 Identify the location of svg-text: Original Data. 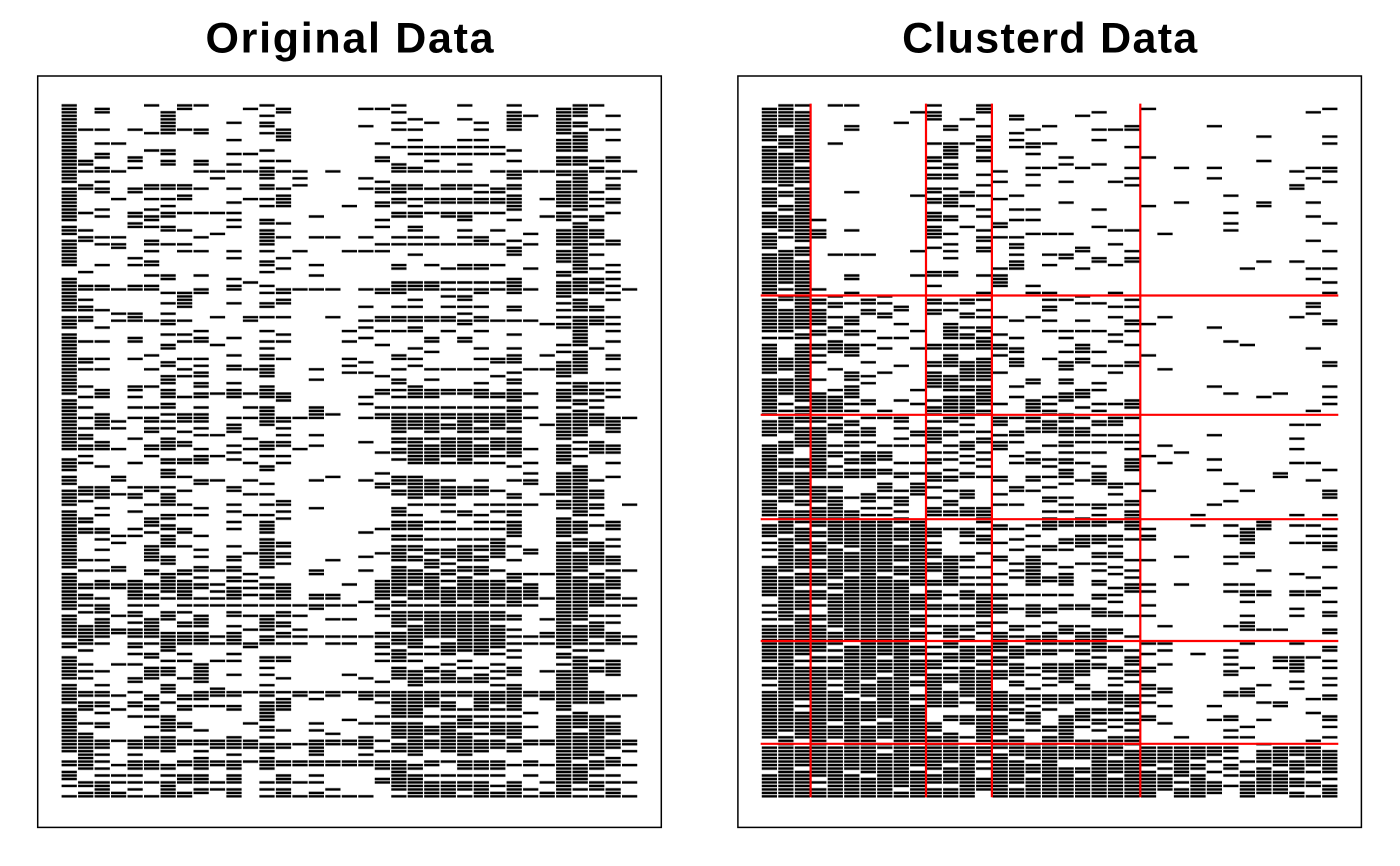
(351, 38).